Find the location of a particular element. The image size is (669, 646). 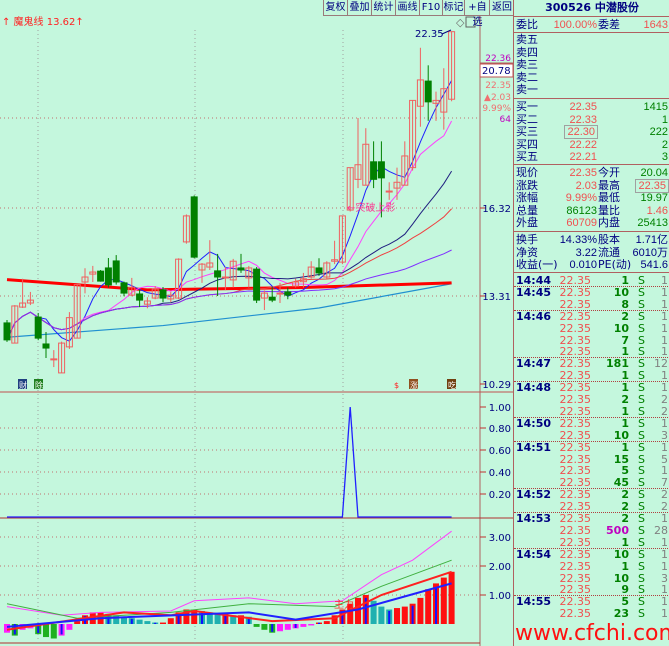

trade-row: 14:55 22.35 5 S 1 is located at coordinates (591, 602).